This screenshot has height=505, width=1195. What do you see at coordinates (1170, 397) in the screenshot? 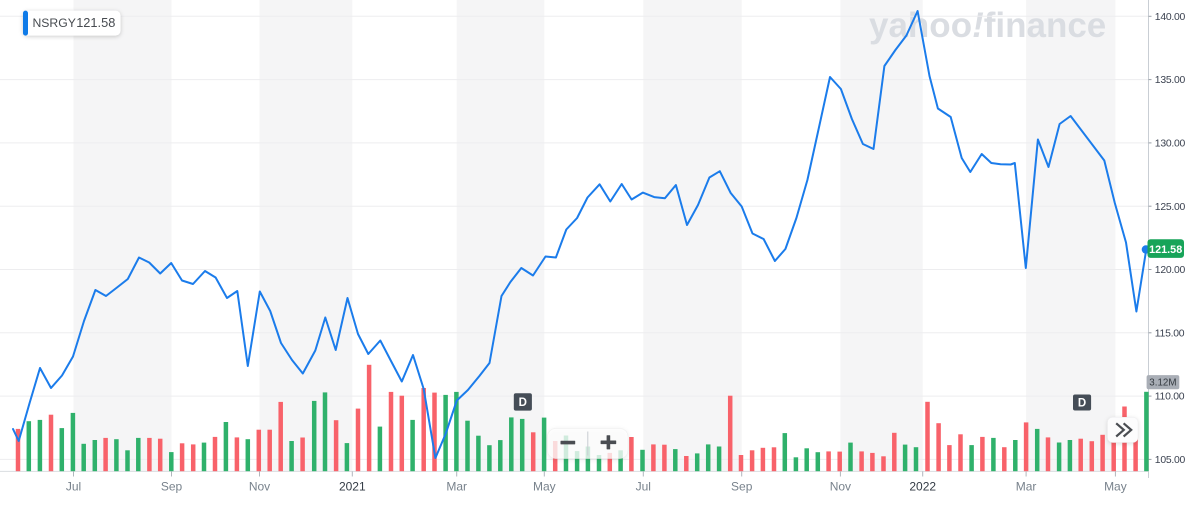
I see `svg-text: 110.00` at bounding box center [1170, 397].